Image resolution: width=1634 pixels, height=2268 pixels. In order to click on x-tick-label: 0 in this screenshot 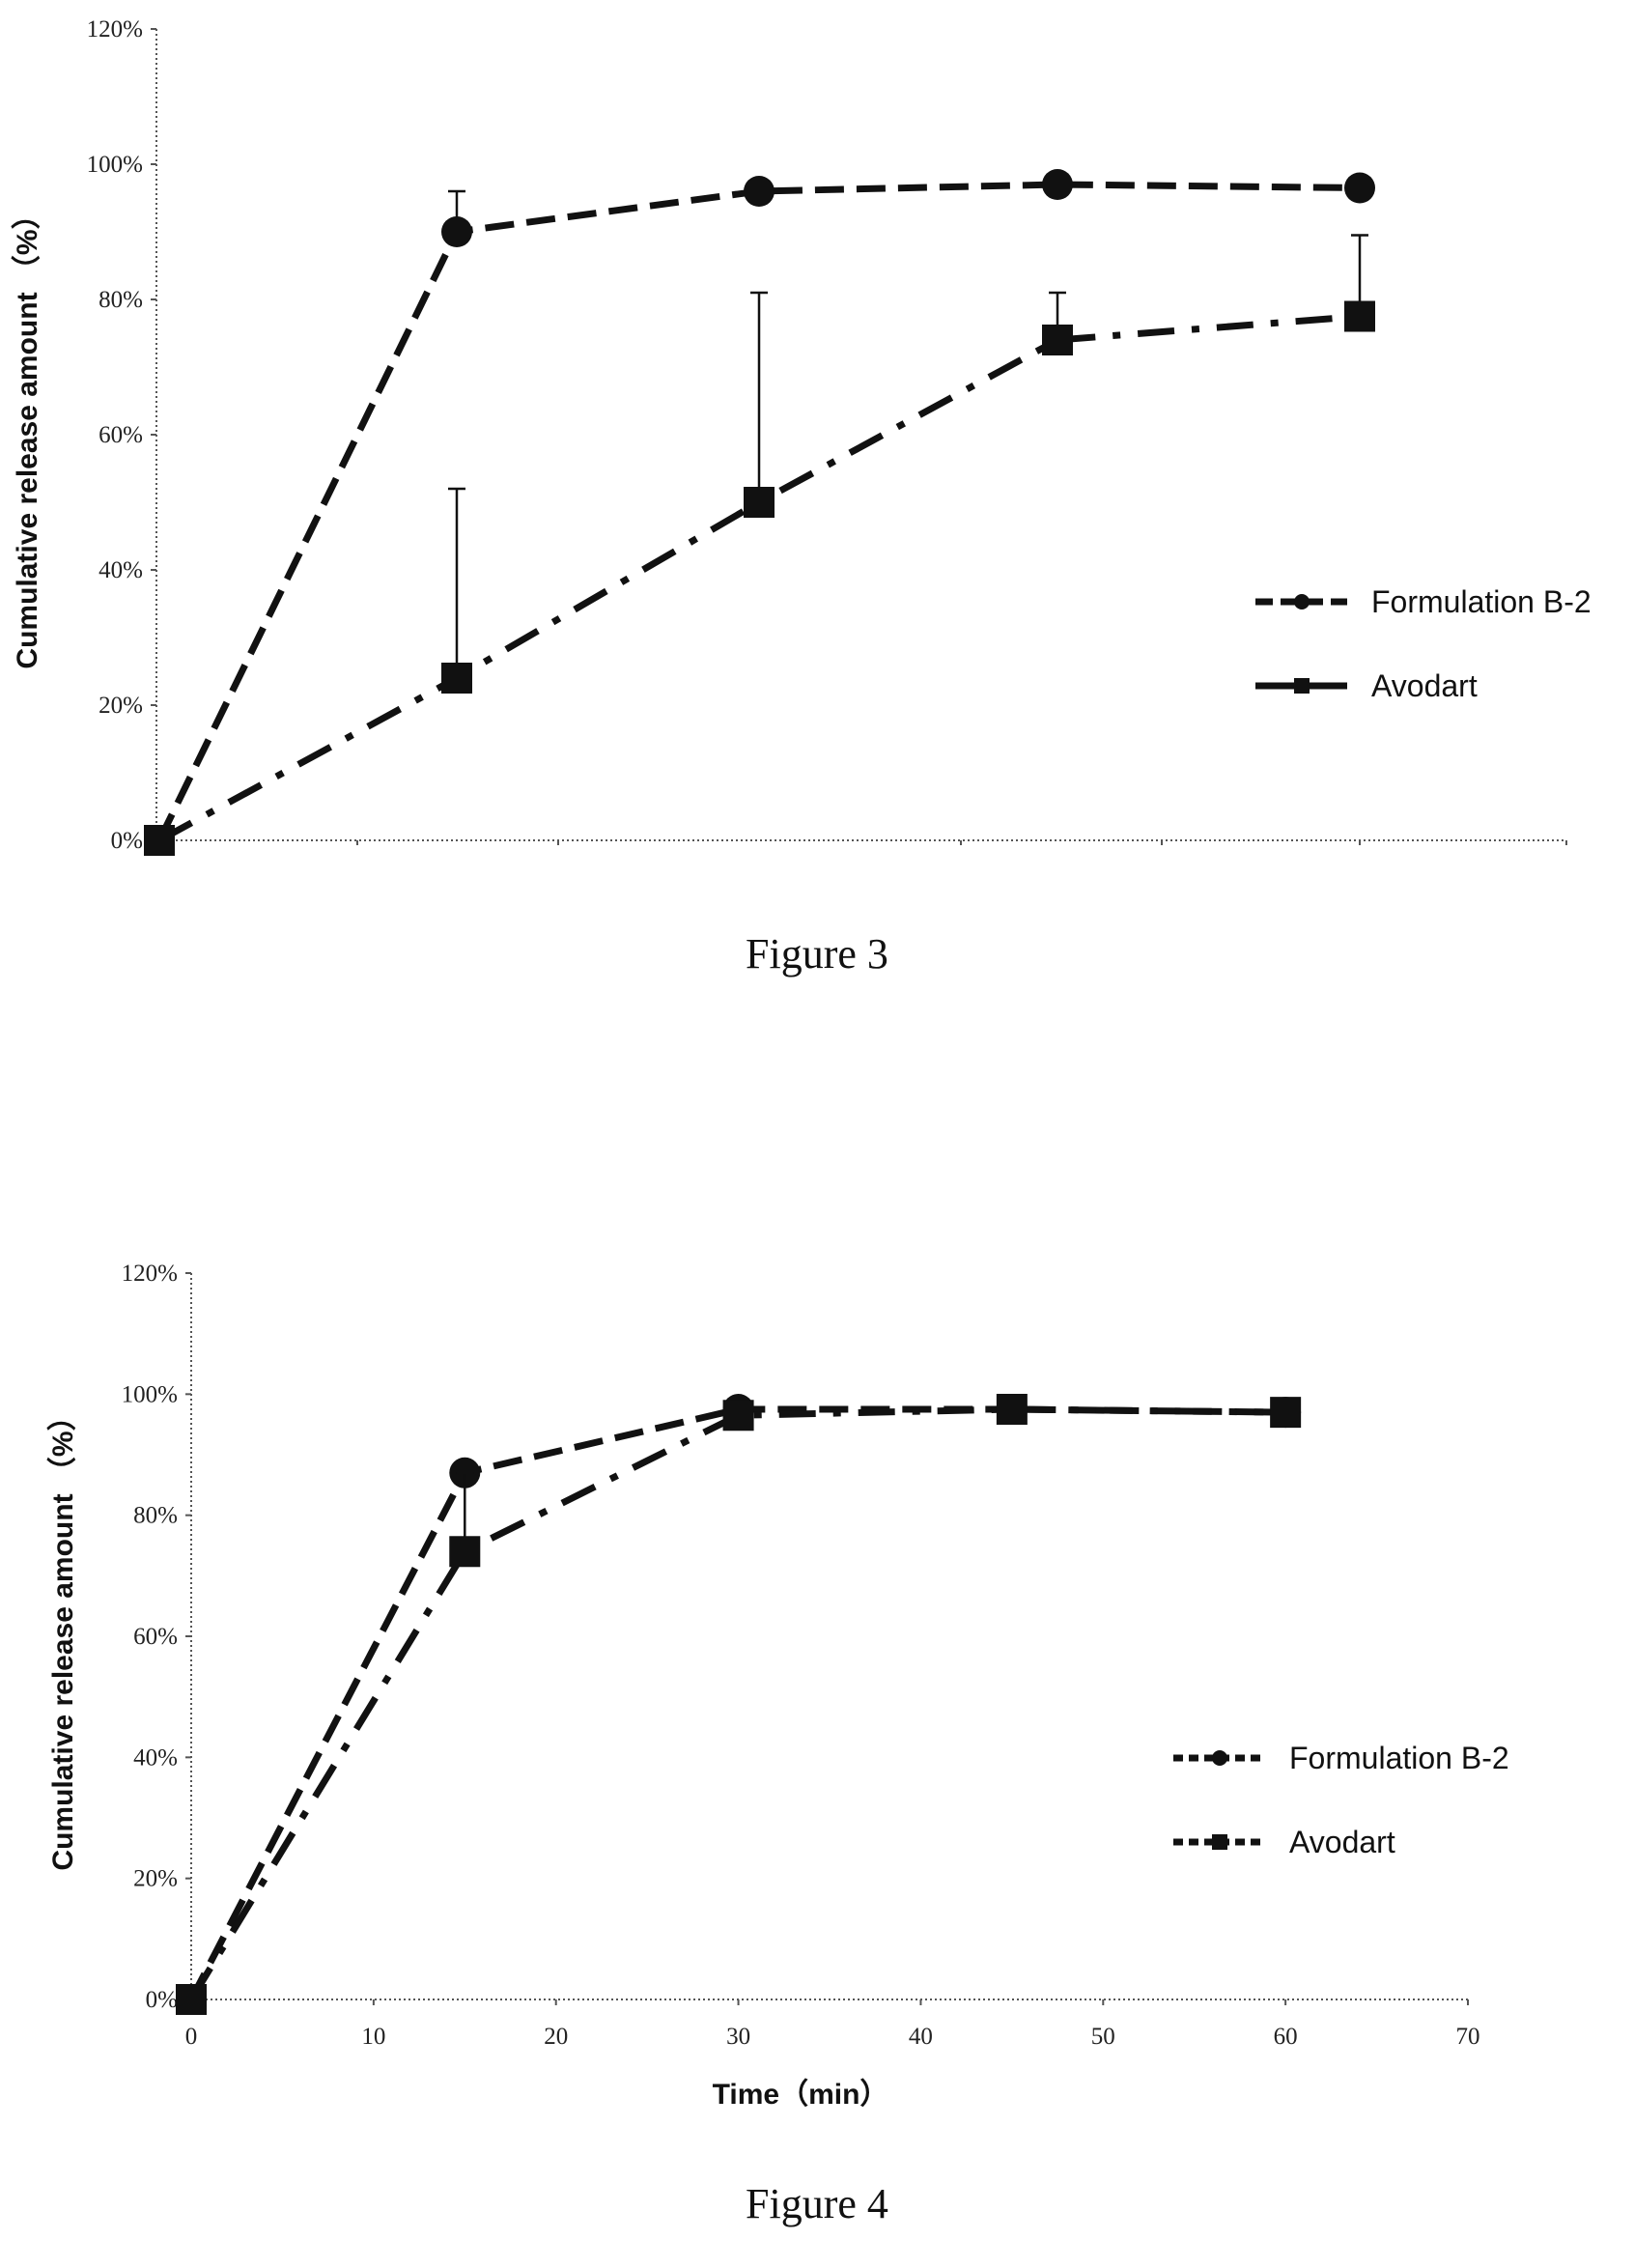, I will do `click(191, 2037)`.